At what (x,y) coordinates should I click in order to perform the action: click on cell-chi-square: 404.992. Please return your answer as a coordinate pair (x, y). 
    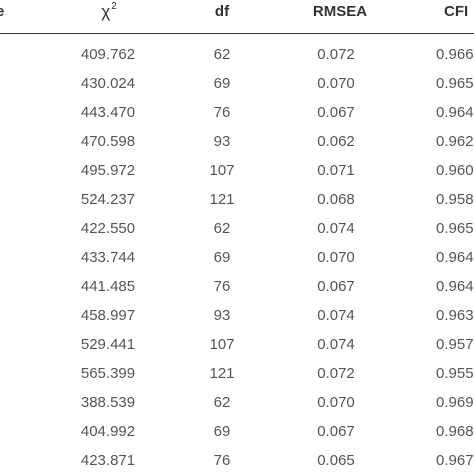
    Looking at the image, I should click on (108, 431).